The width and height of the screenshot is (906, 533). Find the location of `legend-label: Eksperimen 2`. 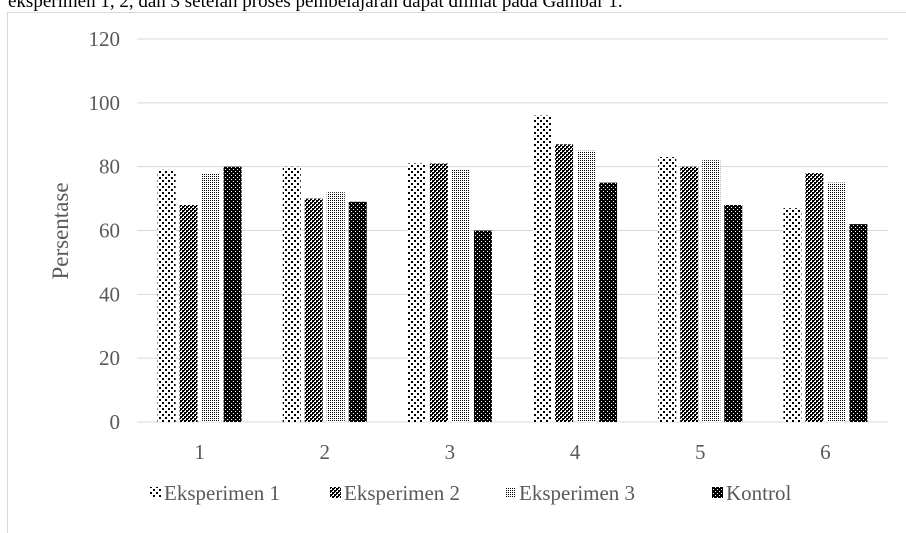

legend-label: Eksperimen 2 is located at coordinates (402, 493).